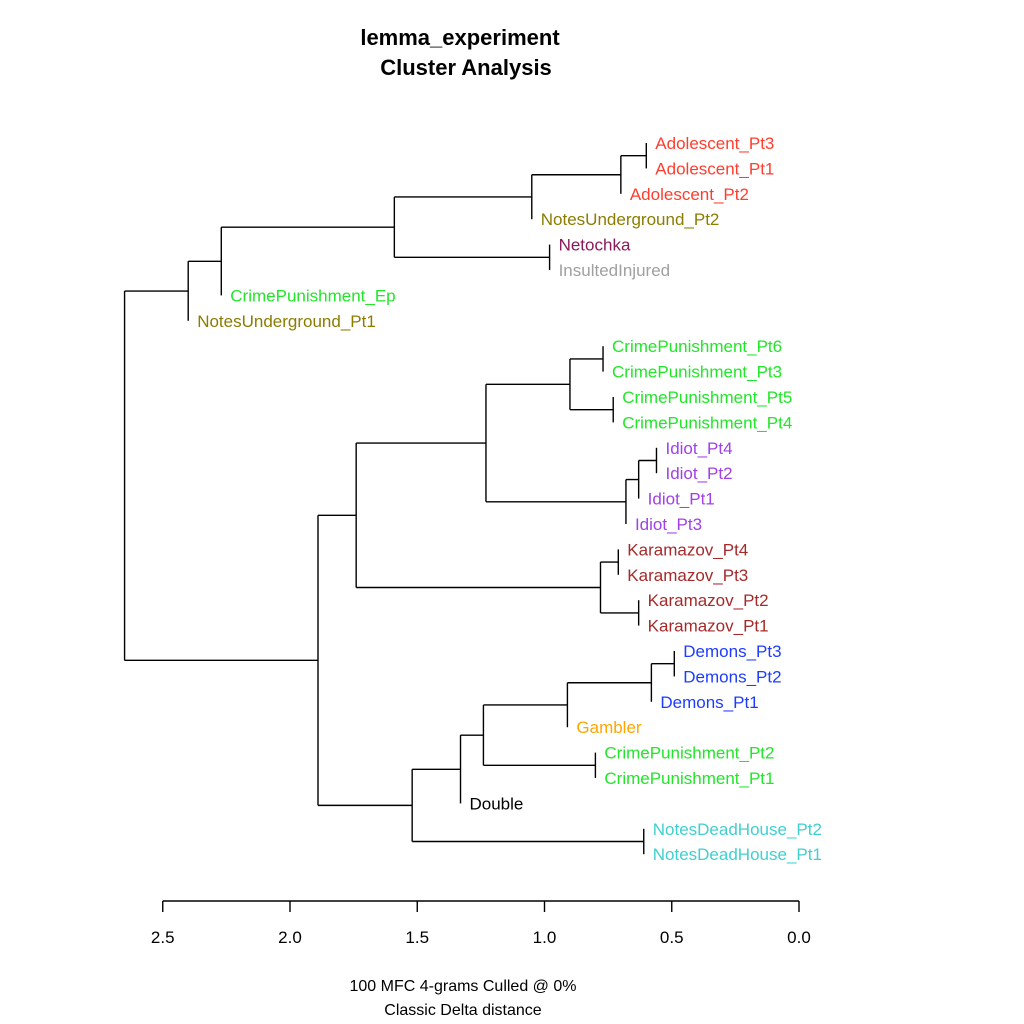  What do you see at coordinates (697, 372) in the screenshot?
I see `leaf-label: CrimePunishment_Pt3` at bounding box center [697, 372].